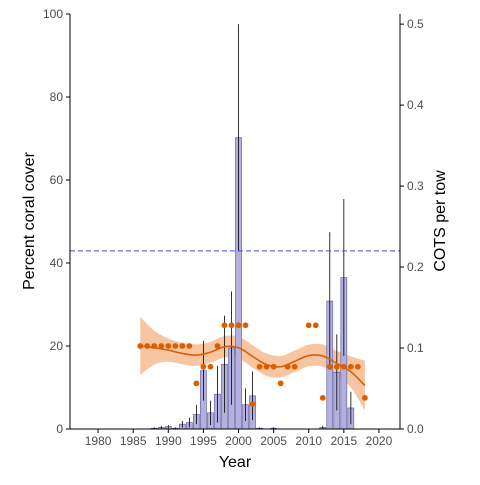 Image resolution: width=480 pixels, height=485 pixels. What do you see at coordinates (133, 441) in the screenshot?
I see `x-tick-label: 1985` at bounding box center [133, 441].